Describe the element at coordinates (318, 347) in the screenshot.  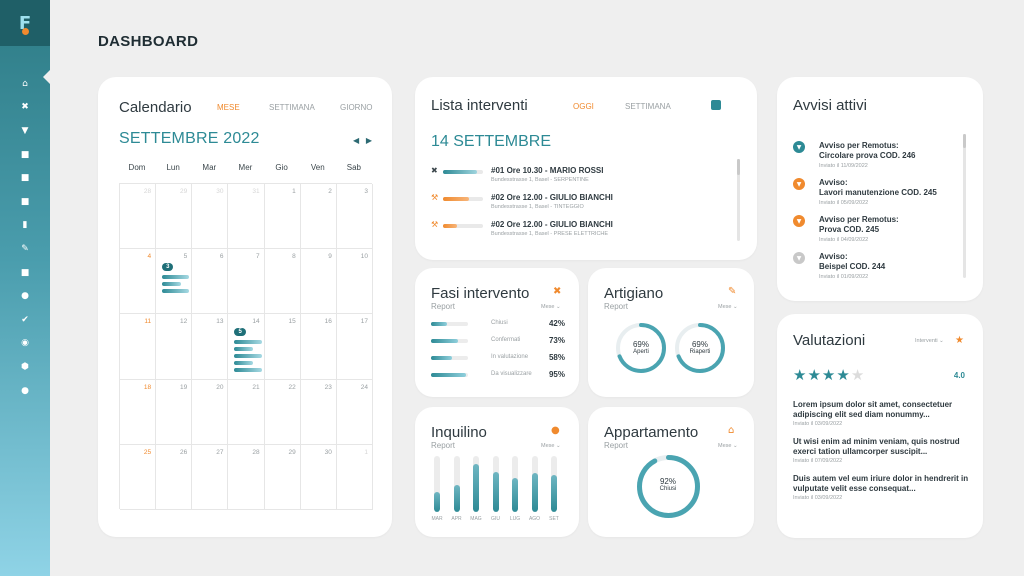
I see `calendar-day: 16` at that location.